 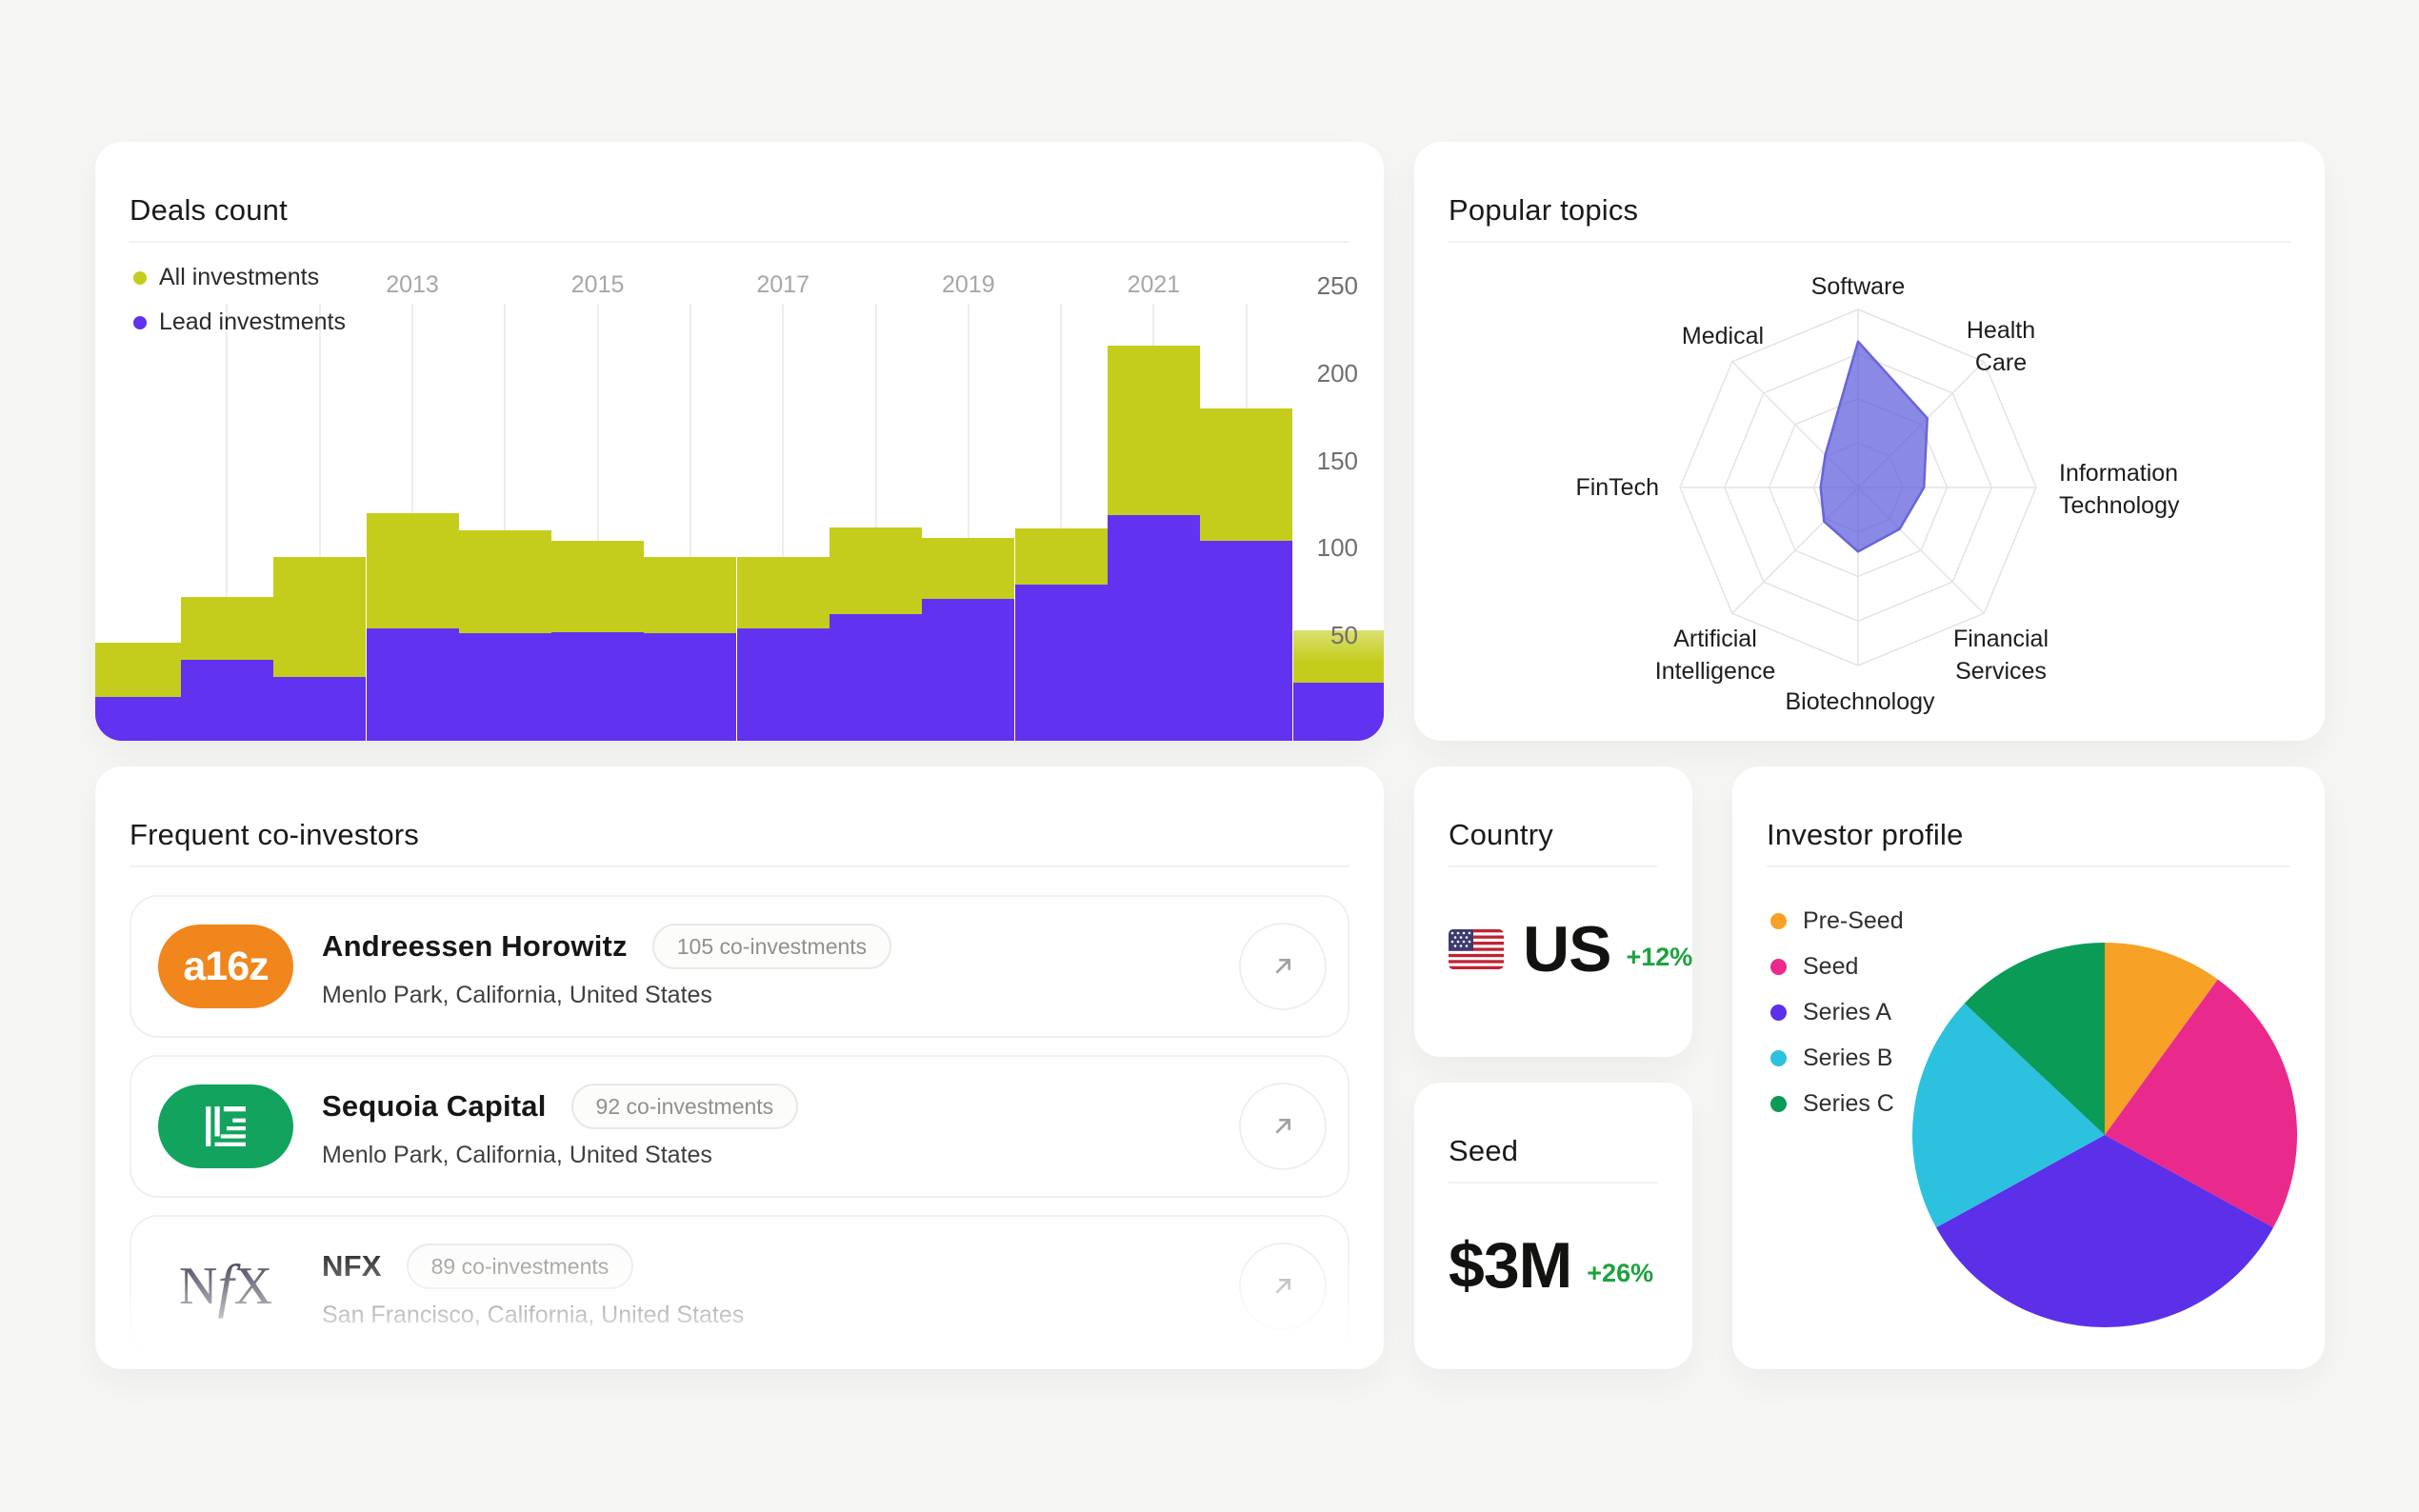 What do you see at coordinates (1476, 949) in the screenshot?
I see `us-flag-icon` at bounding box center [1476, 949].